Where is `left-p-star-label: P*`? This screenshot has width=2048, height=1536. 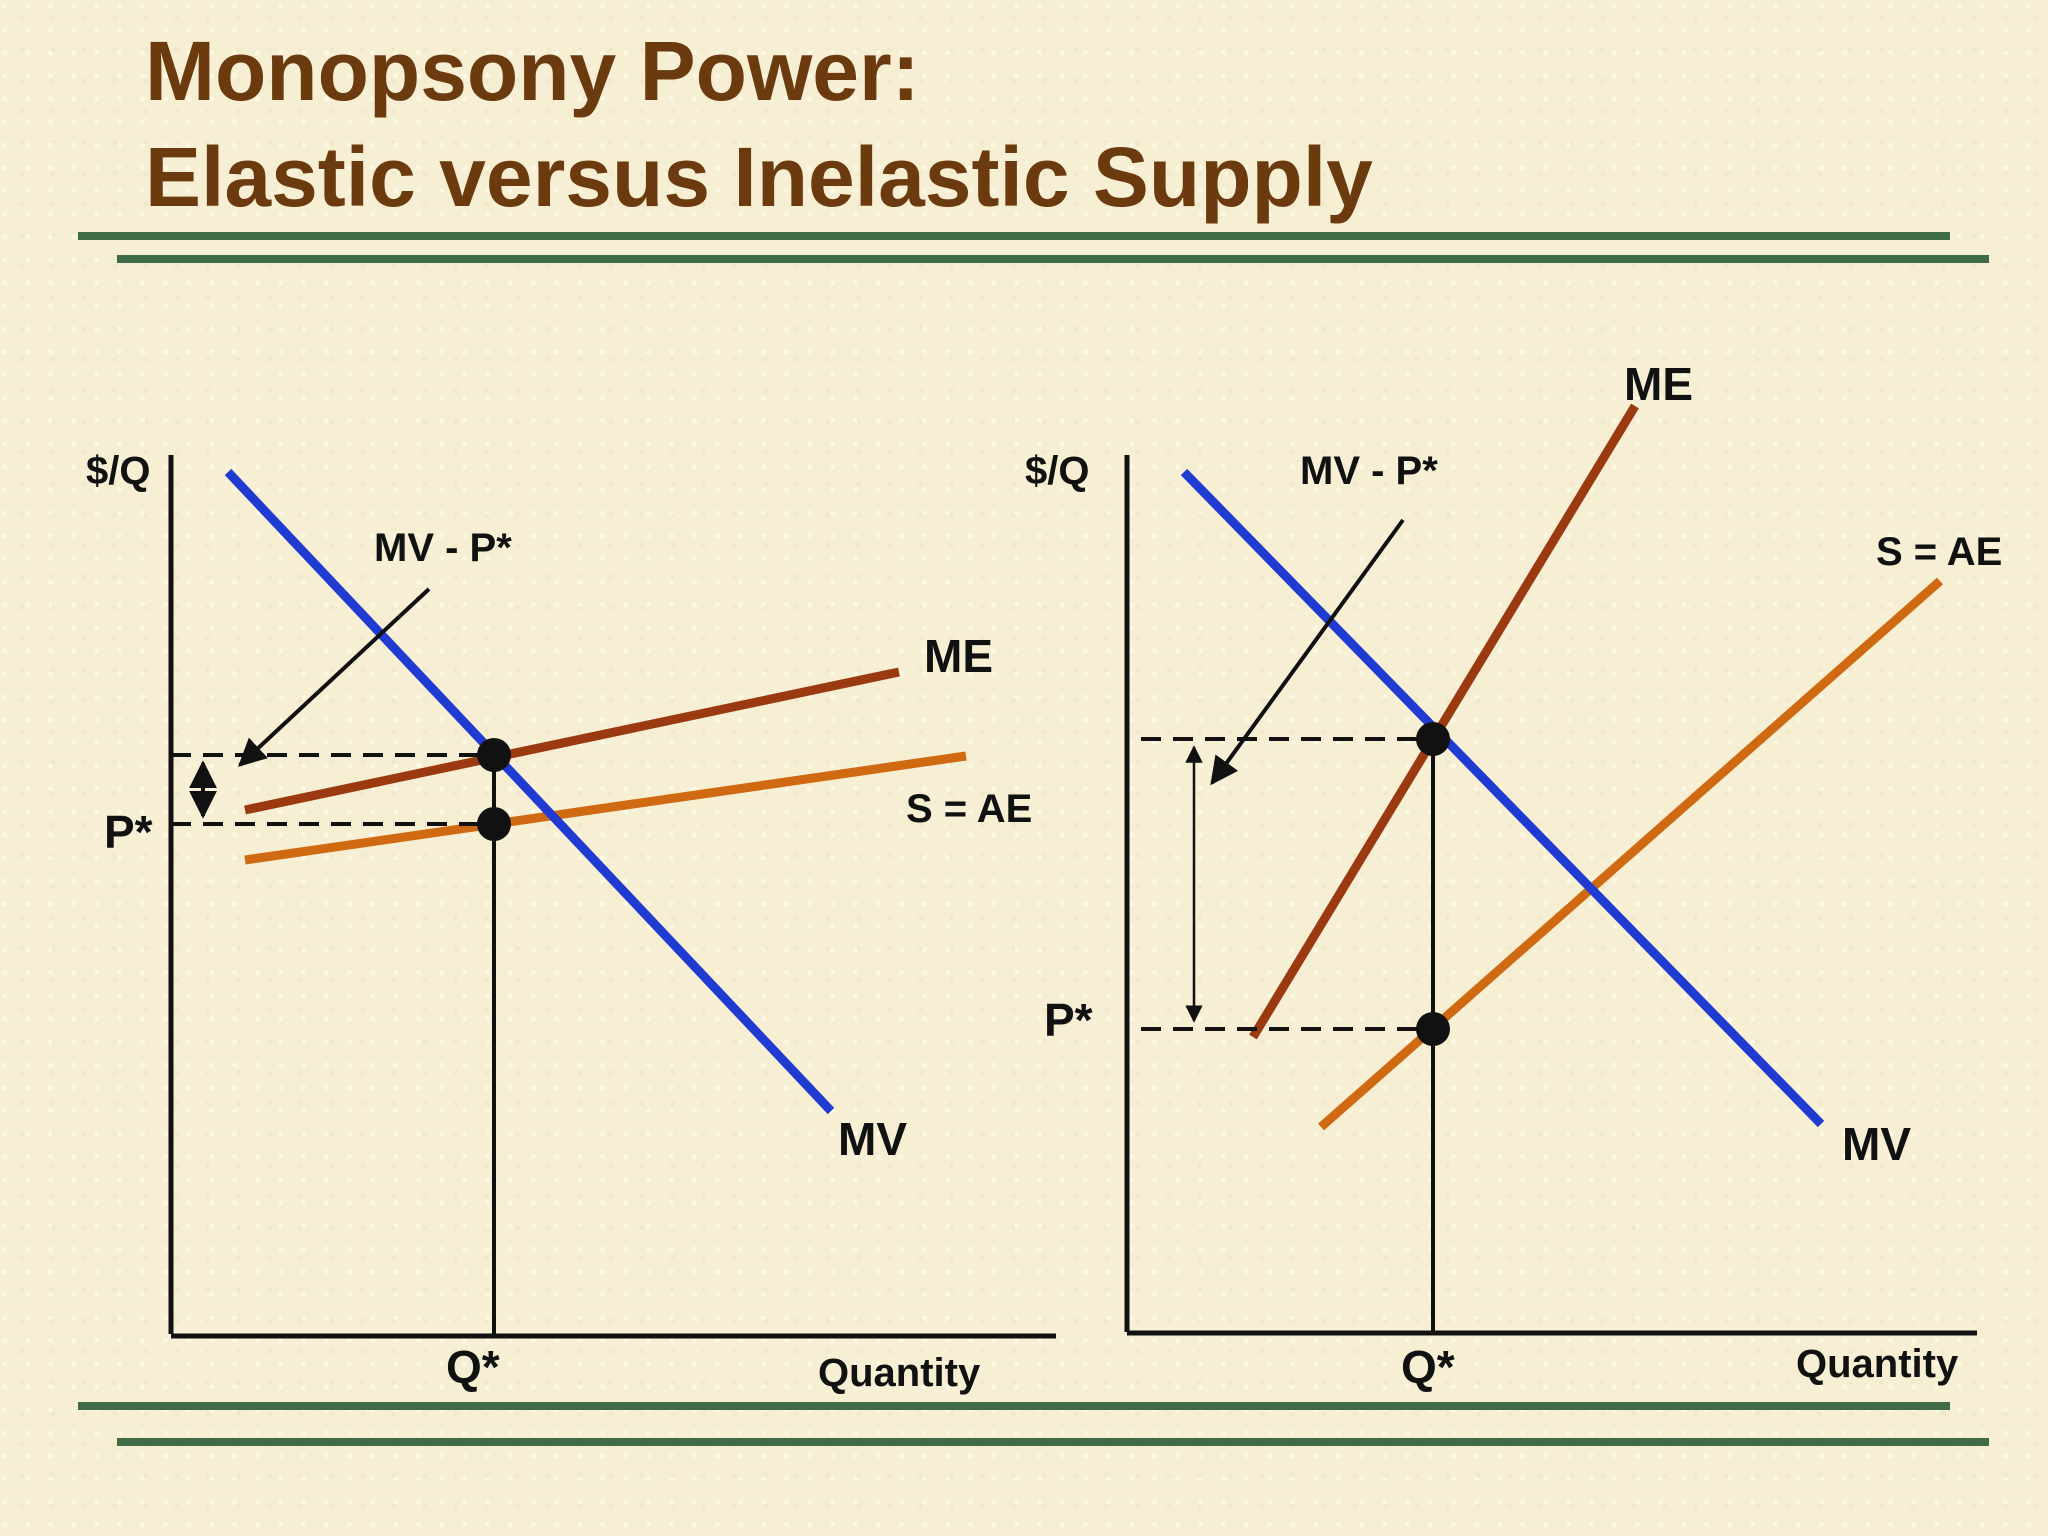 left-p-star-label: P* is located at coordinates (128, 832).